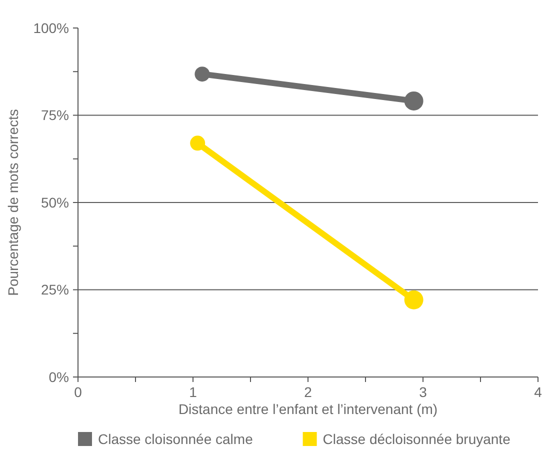  Describe the element at coordinates (58, 376) in the screenshot. I see `y-tick-label: 0%` at that location.